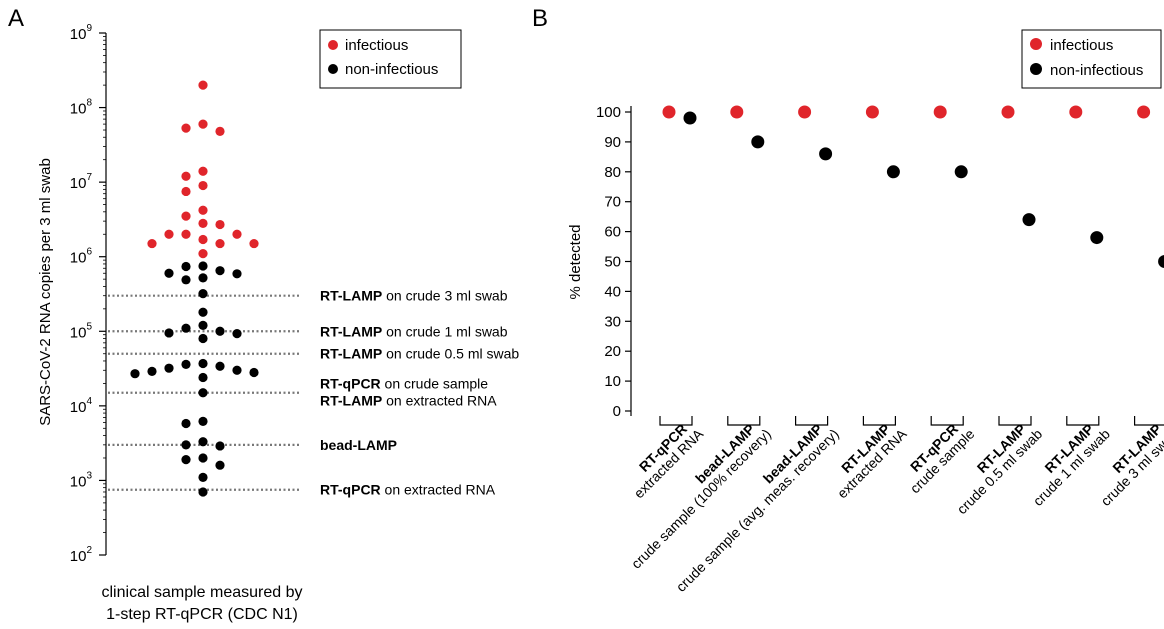 The width and height of the screenshot is (1164, 629). Describe the element at coordinates (45, 292) in the screenshot. I see `panel-a-y-axis-label: SARS-CoV-2 RNA copies per 3 ml swab` at that location.